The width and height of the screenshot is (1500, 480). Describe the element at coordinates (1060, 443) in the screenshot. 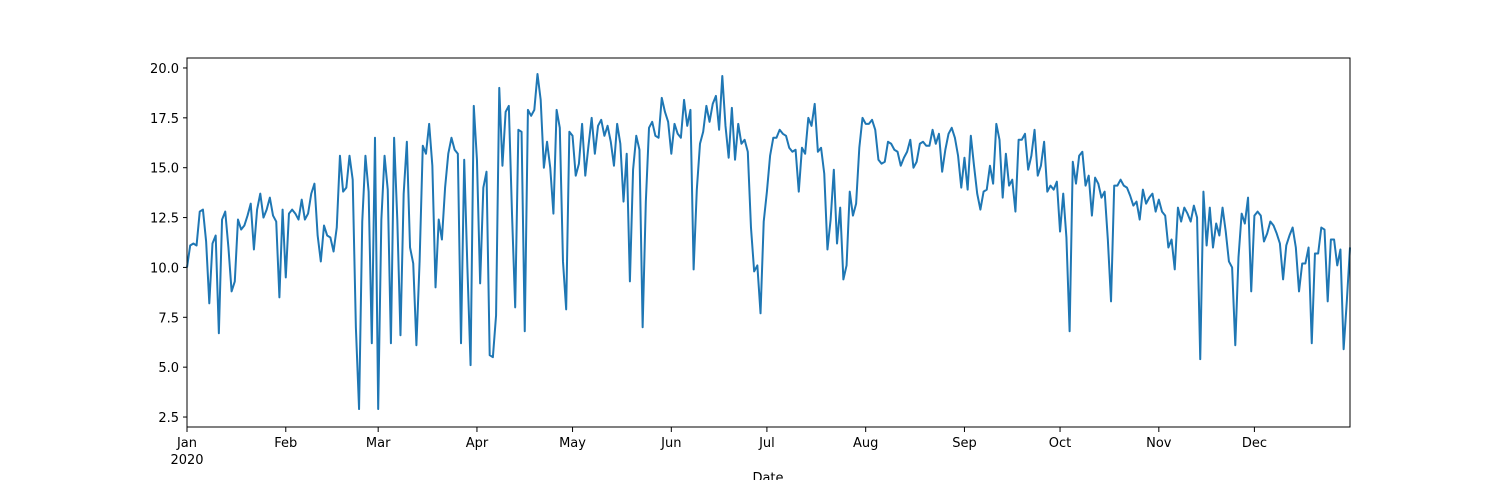

I see `x-tick-label: Oct` at that location.